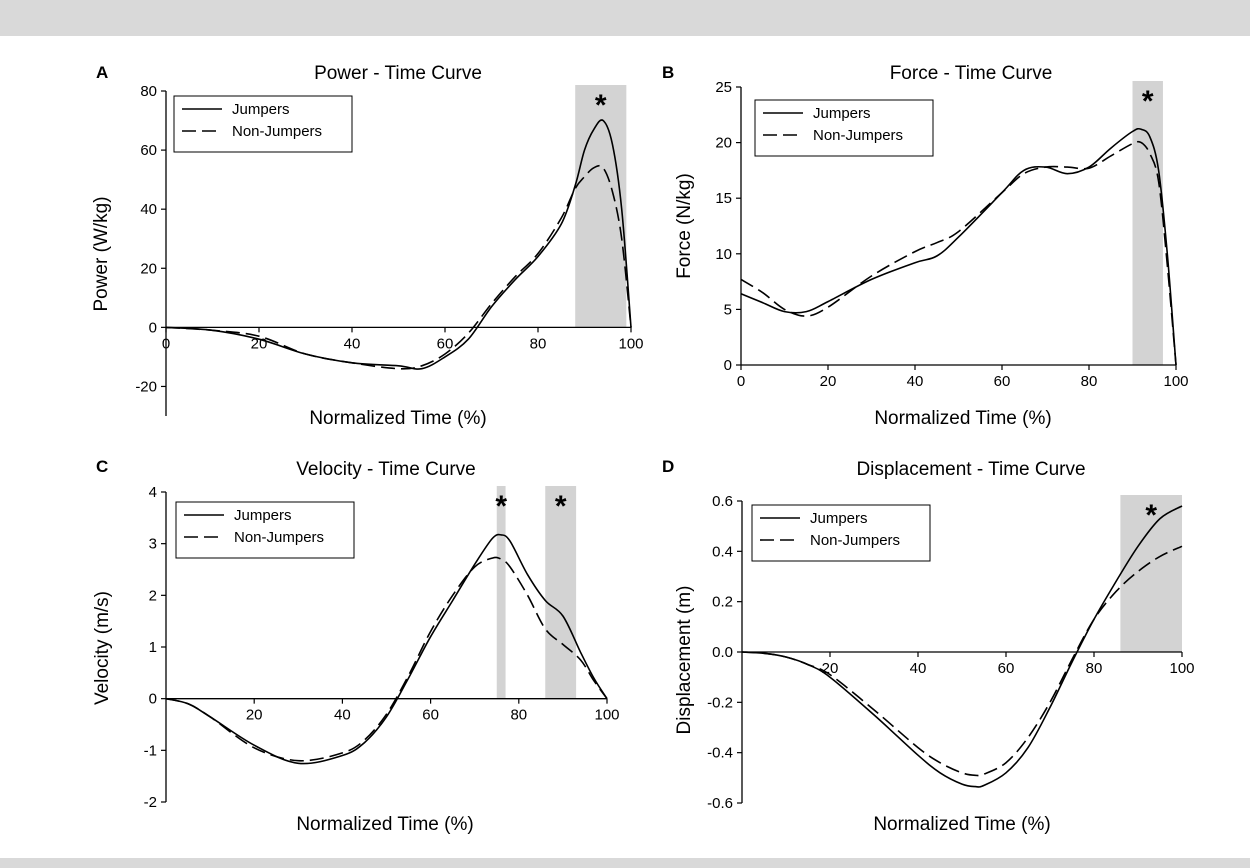  What do you see at coordinates (102, 466) in the screenshot?
I see `panel-letter-c: C` at bounding box center [102, 466].